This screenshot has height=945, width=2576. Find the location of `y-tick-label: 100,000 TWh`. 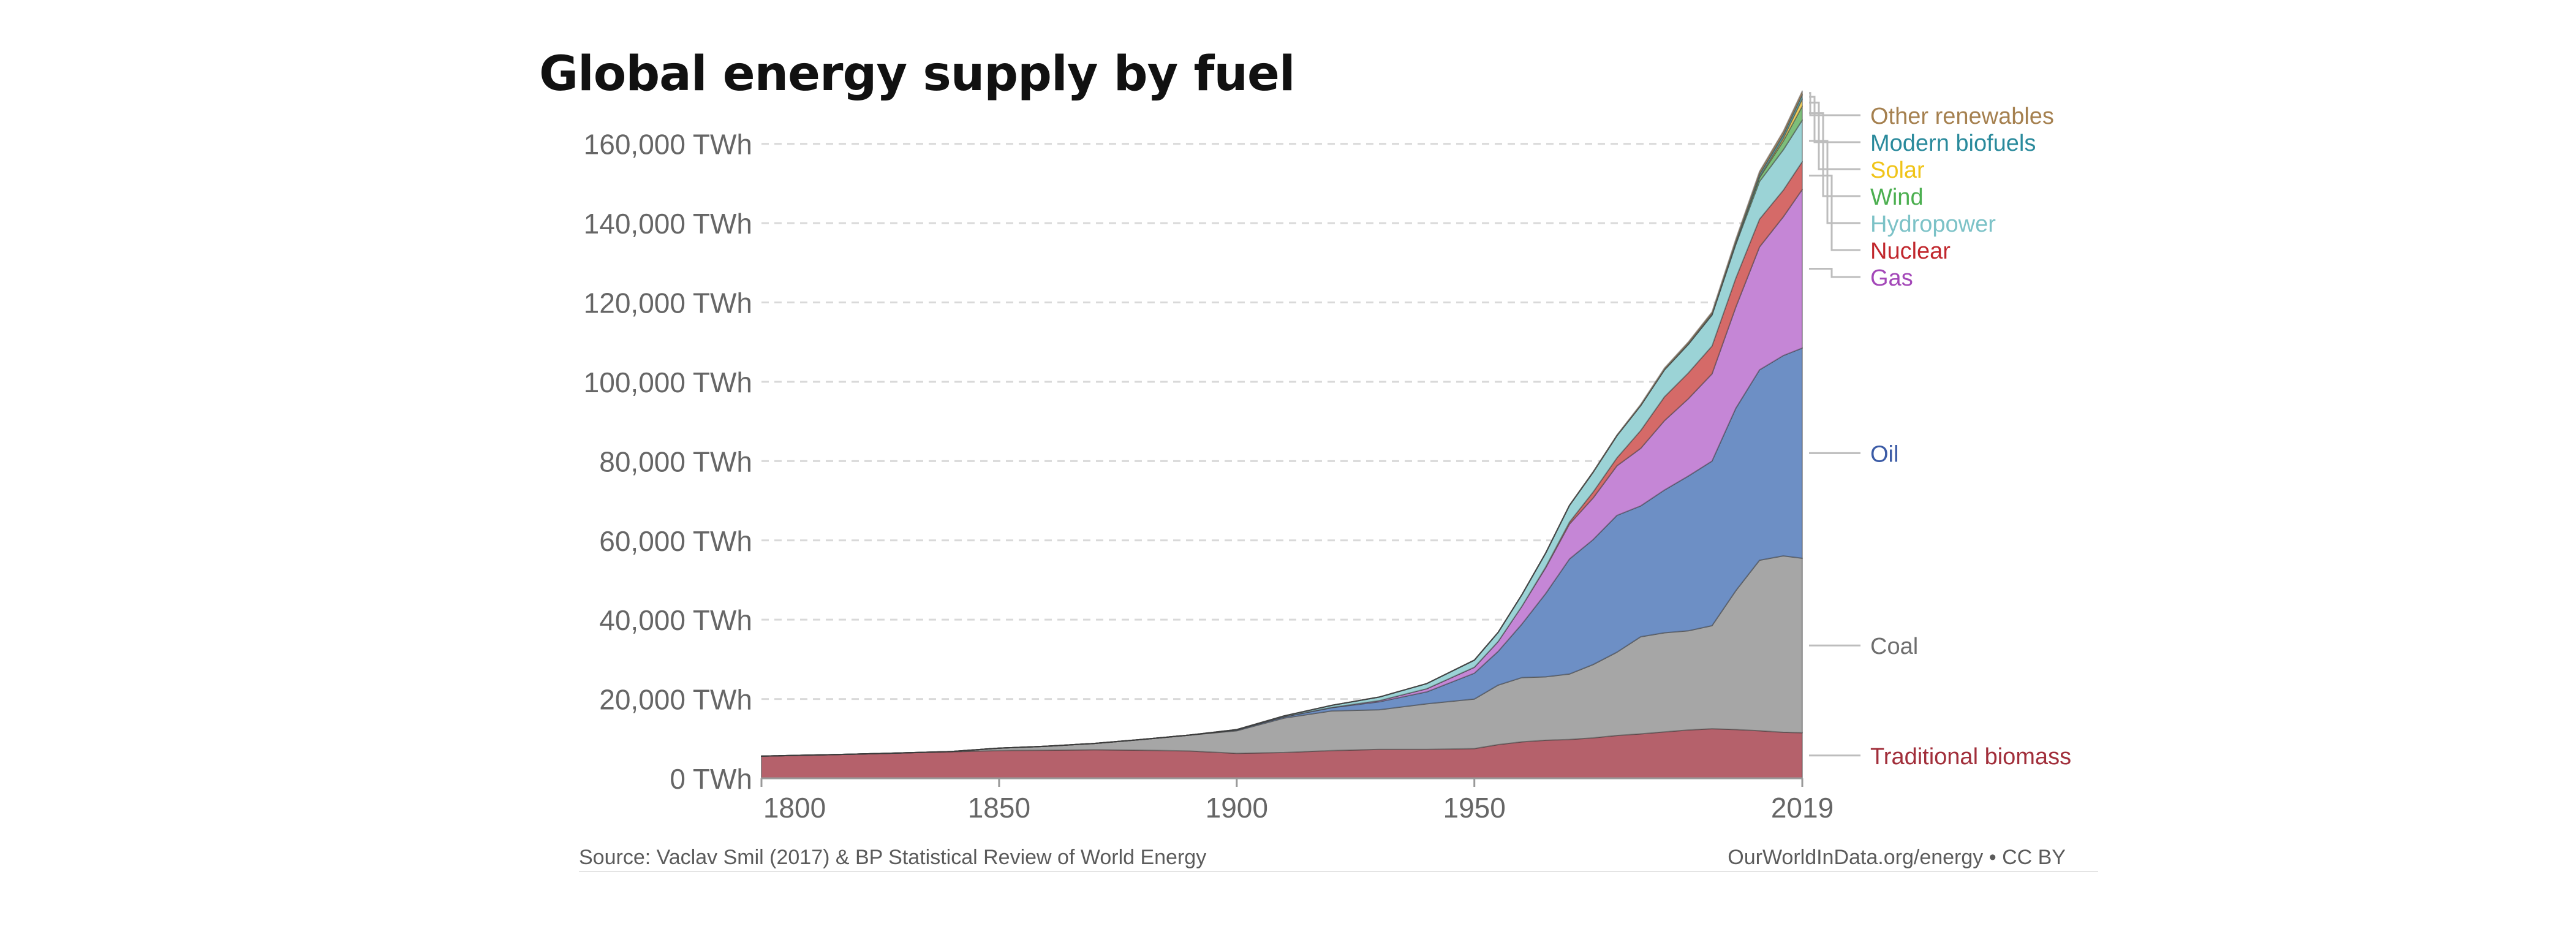

y-tick-label: 100,000 TWh is located at coordinates (668, 382).